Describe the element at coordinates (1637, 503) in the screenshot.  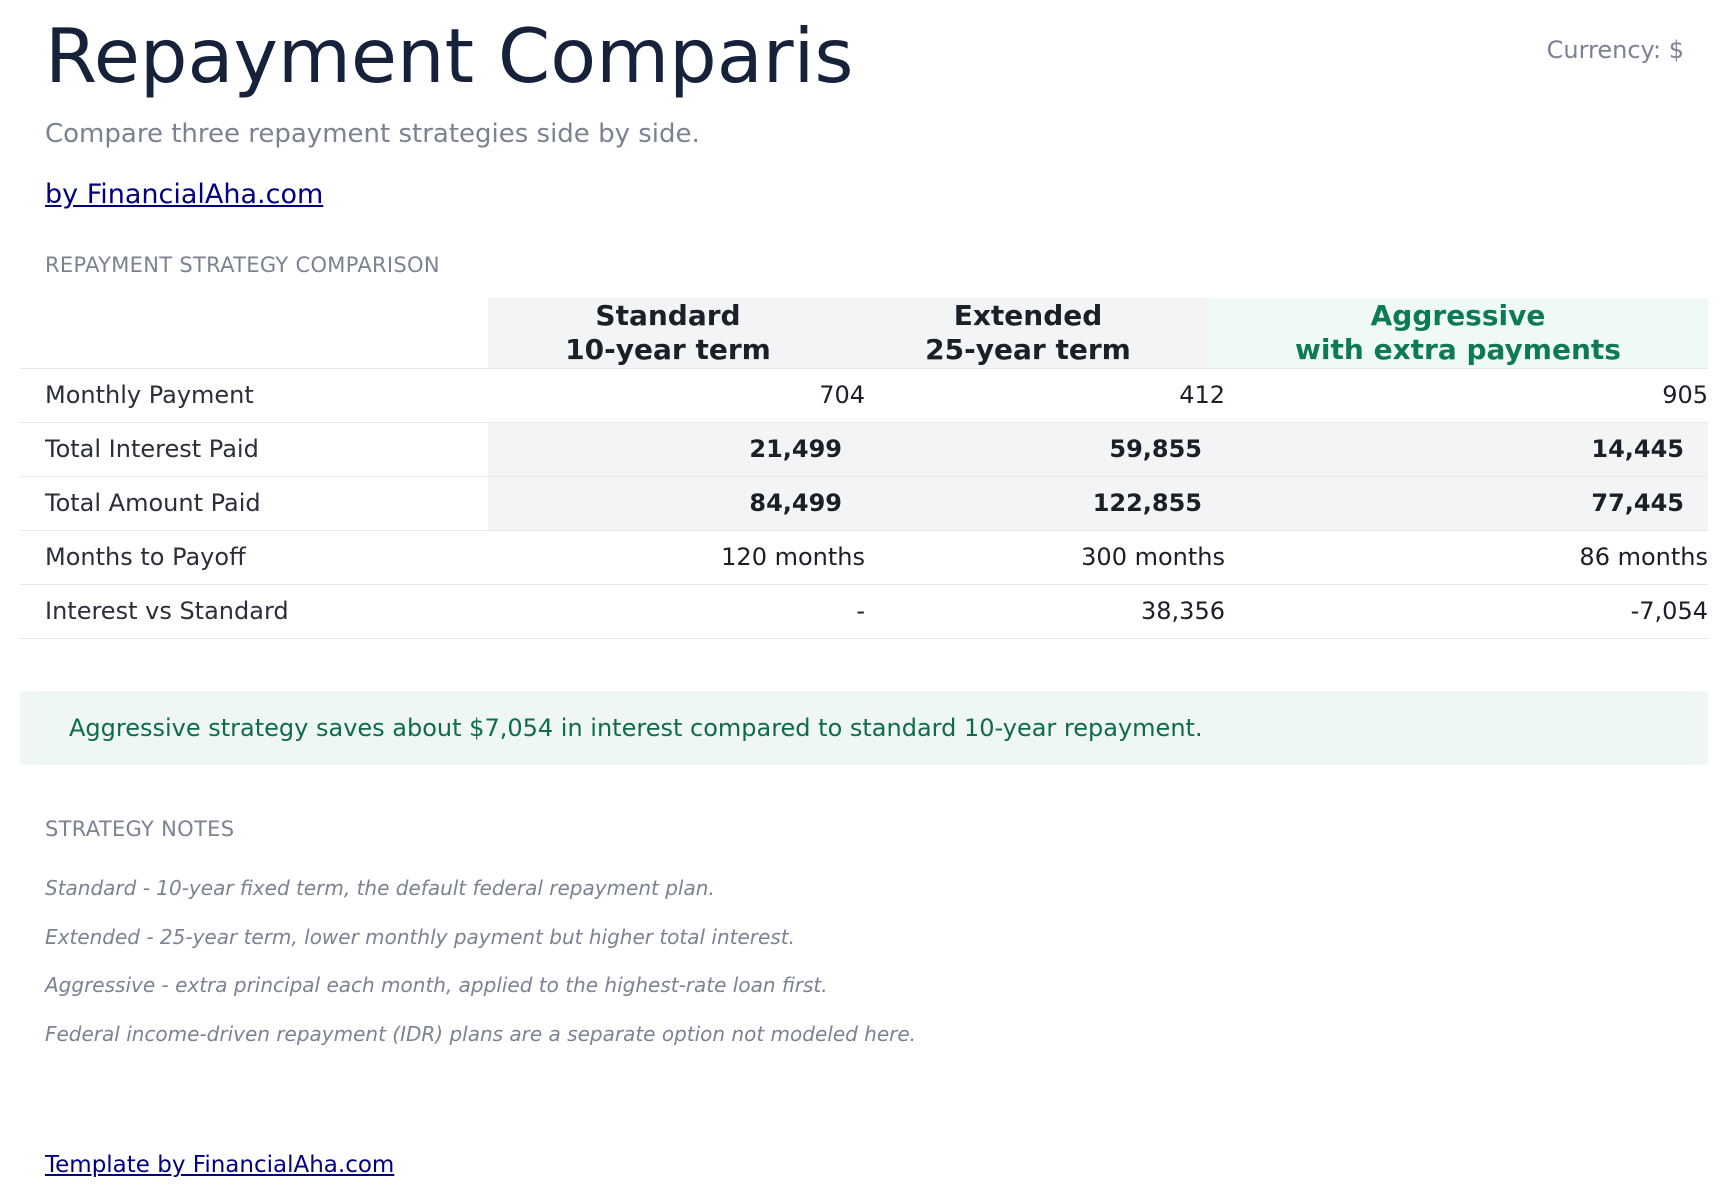
I see `cell-aggressive: 77,445` at that location.